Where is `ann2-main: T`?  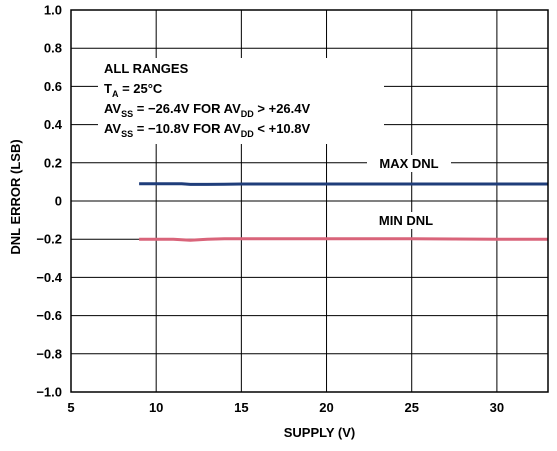
ann2-main: T is located at coordinates (108, 88).